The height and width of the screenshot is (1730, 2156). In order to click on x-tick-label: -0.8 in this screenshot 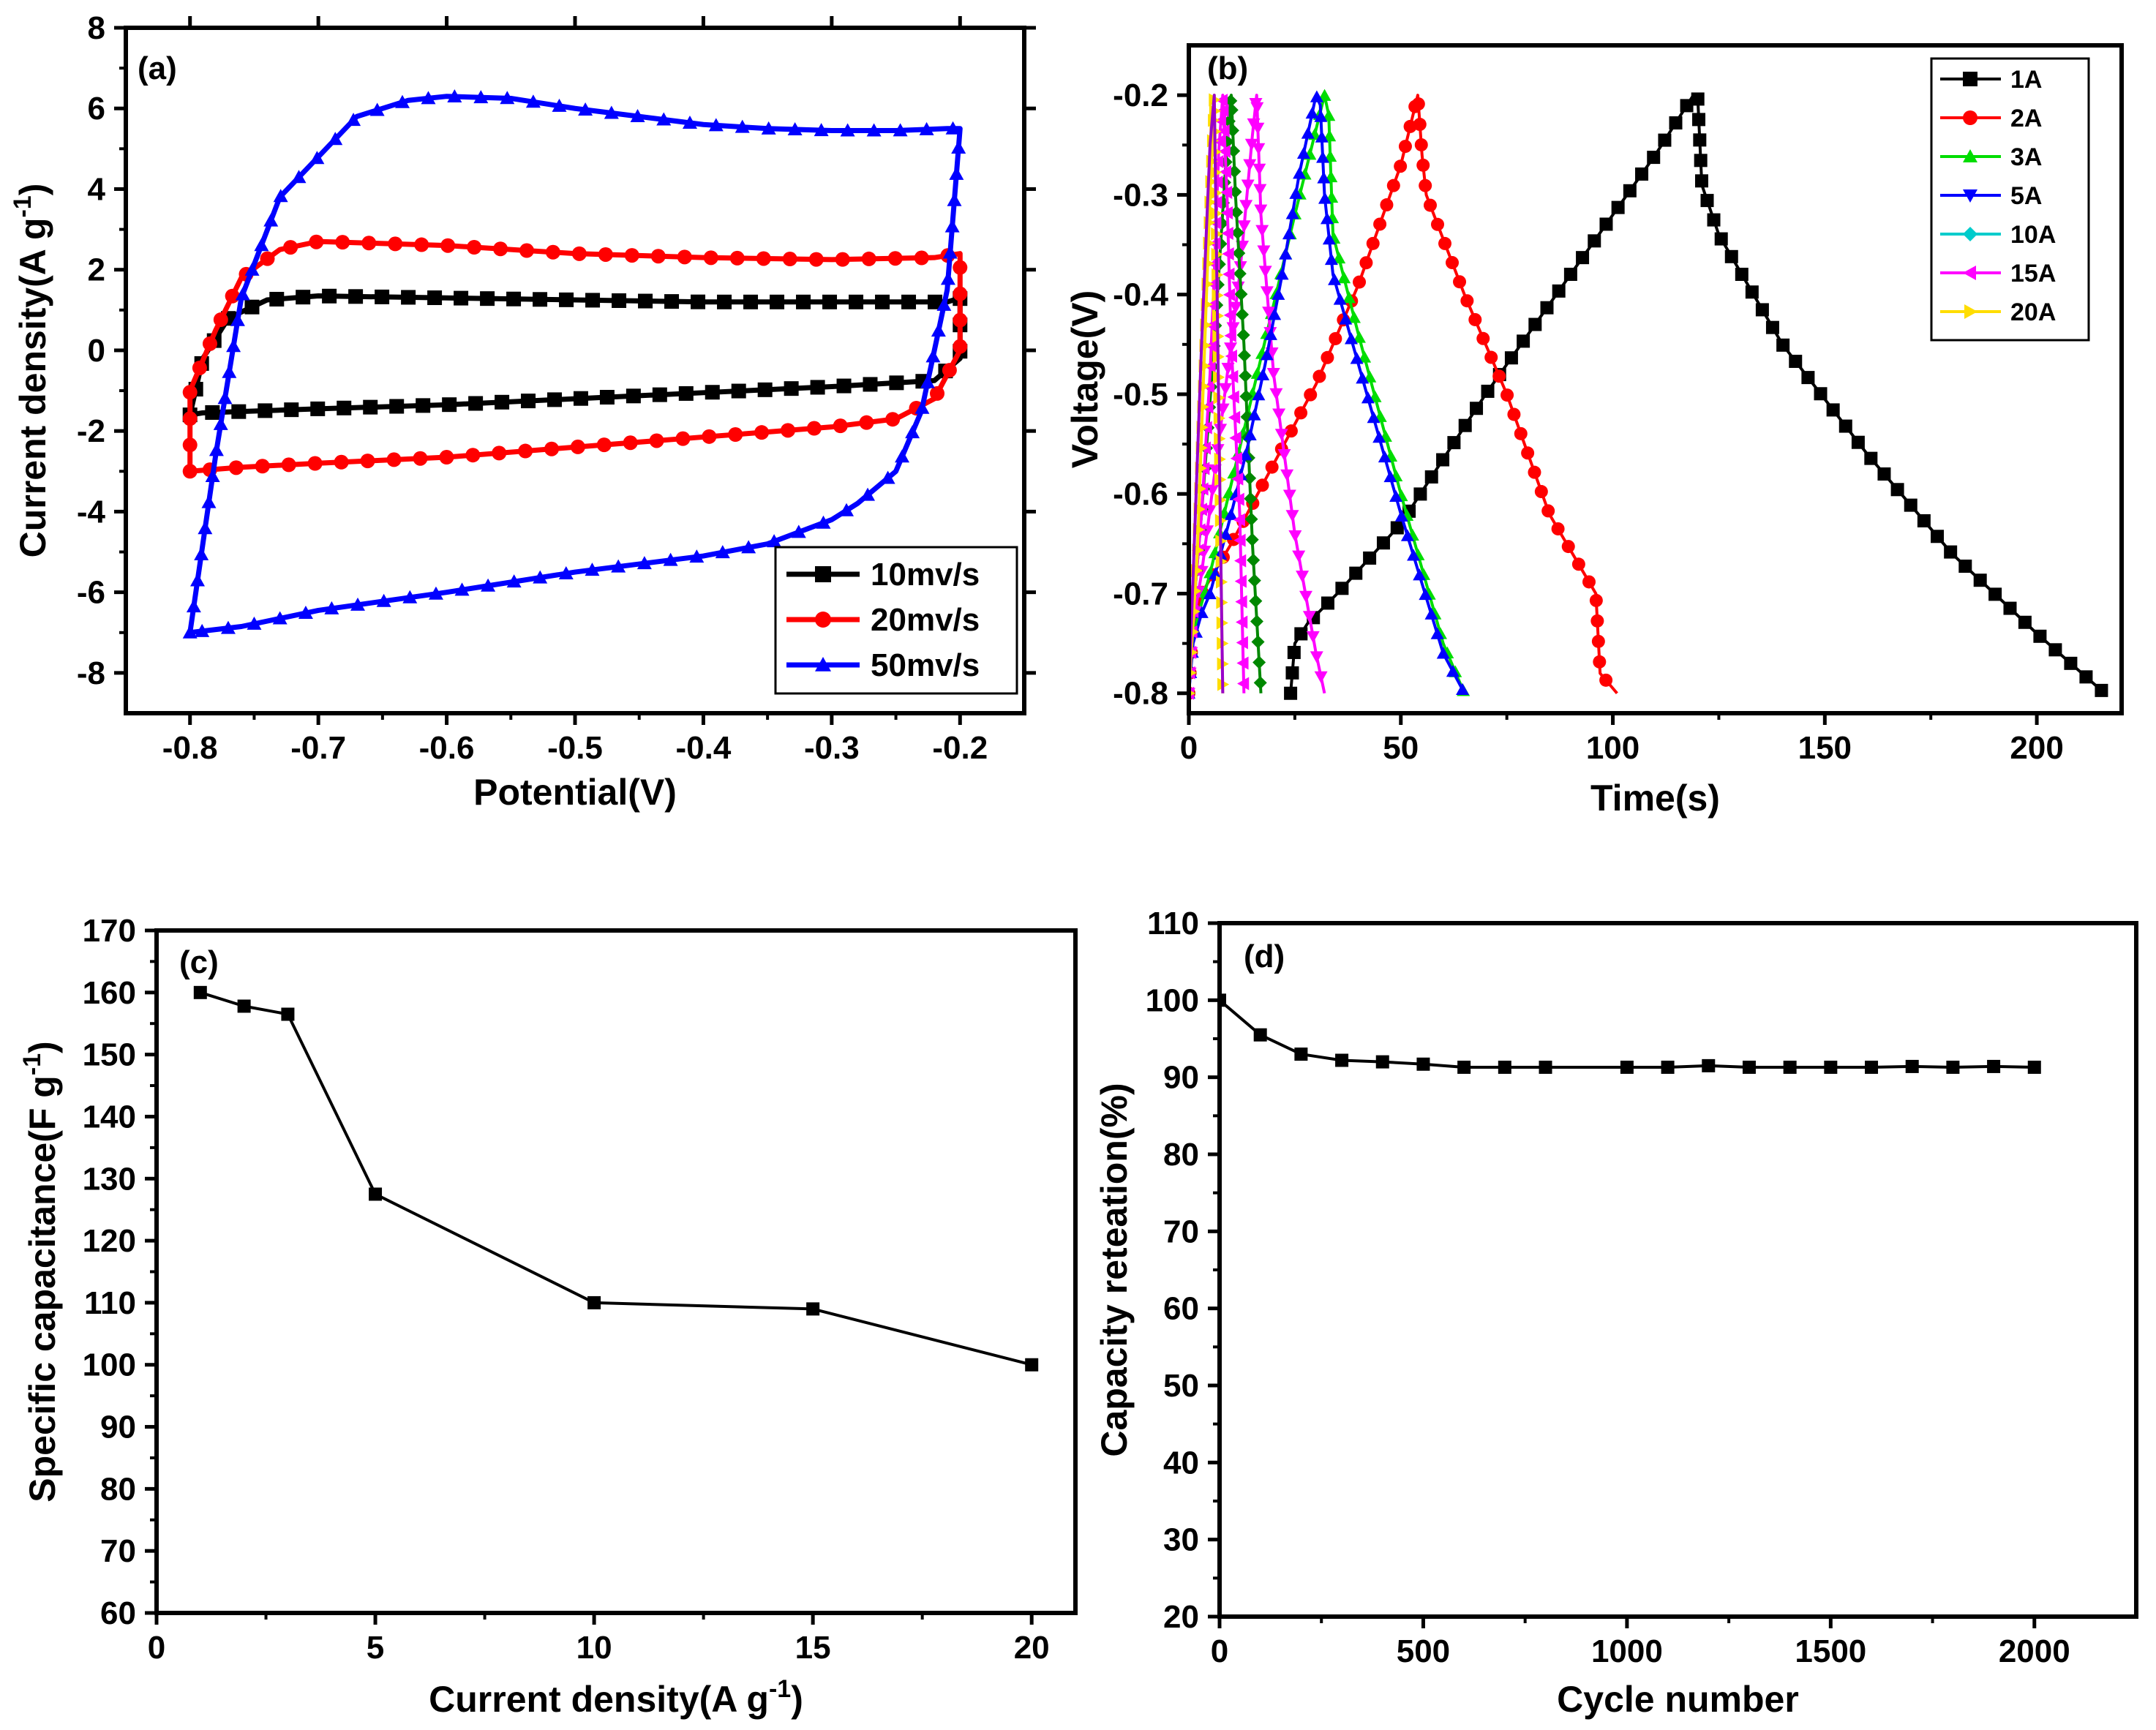, I will do `click(190, 748)`.